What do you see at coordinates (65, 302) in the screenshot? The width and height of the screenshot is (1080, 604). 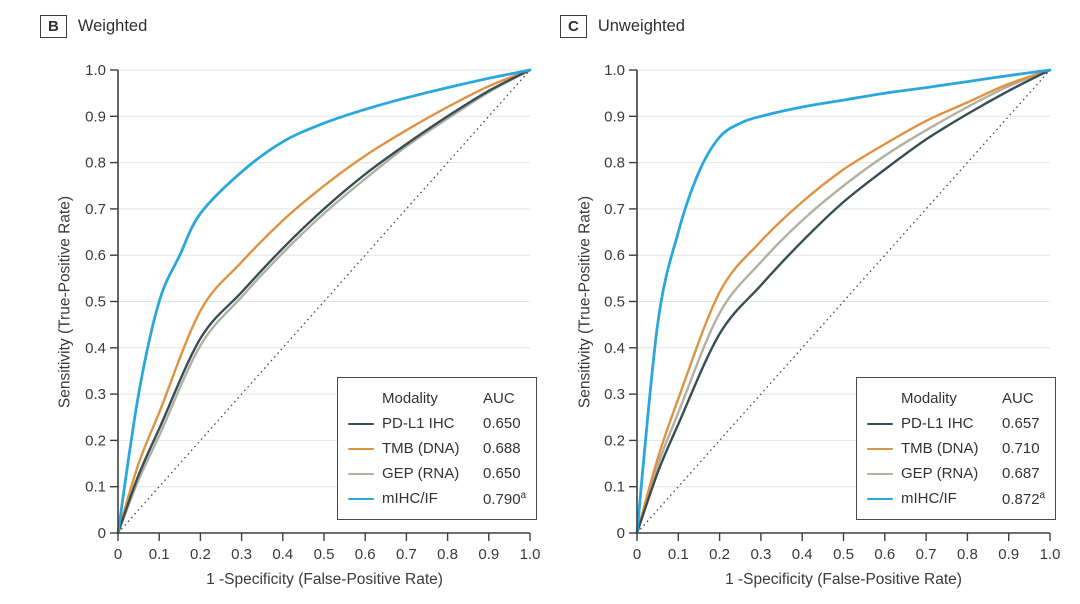 I see `panel-b-y-axis-label: Sensitivity (True-Positive Rate)` at bounding box center [65, 302].